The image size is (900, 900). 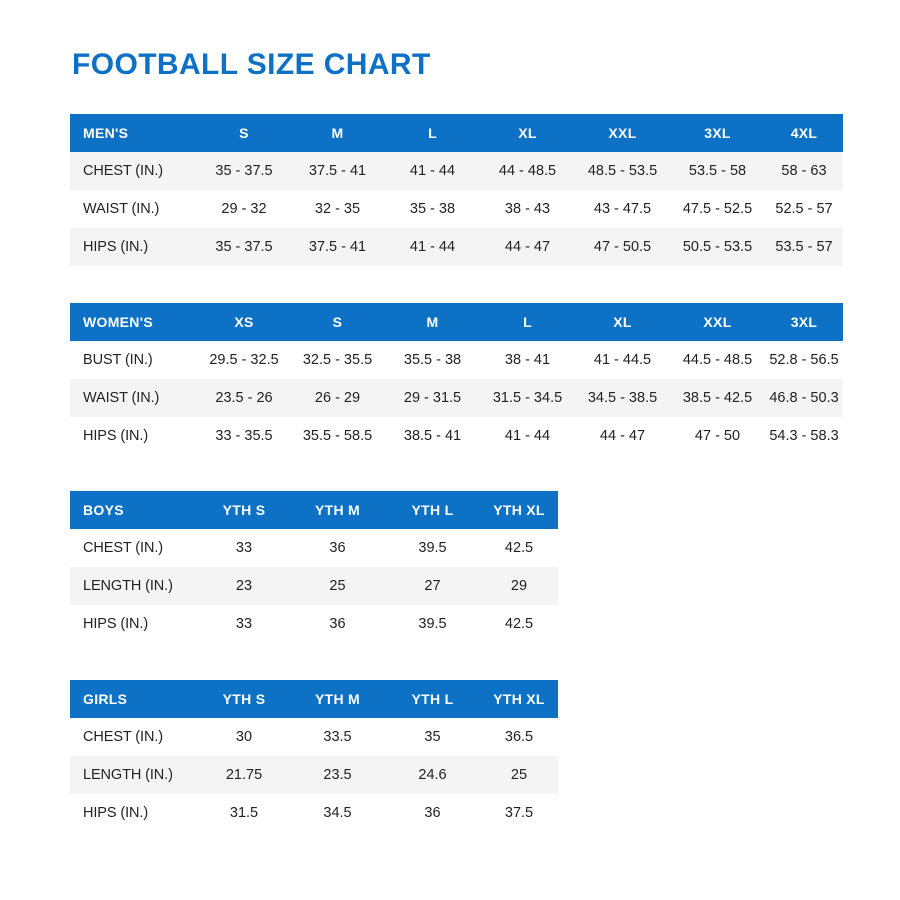 What do you see at coordinates (432, 737) in the screenshot?
I see `table-cell: 35` at bounding box center [432, 737].